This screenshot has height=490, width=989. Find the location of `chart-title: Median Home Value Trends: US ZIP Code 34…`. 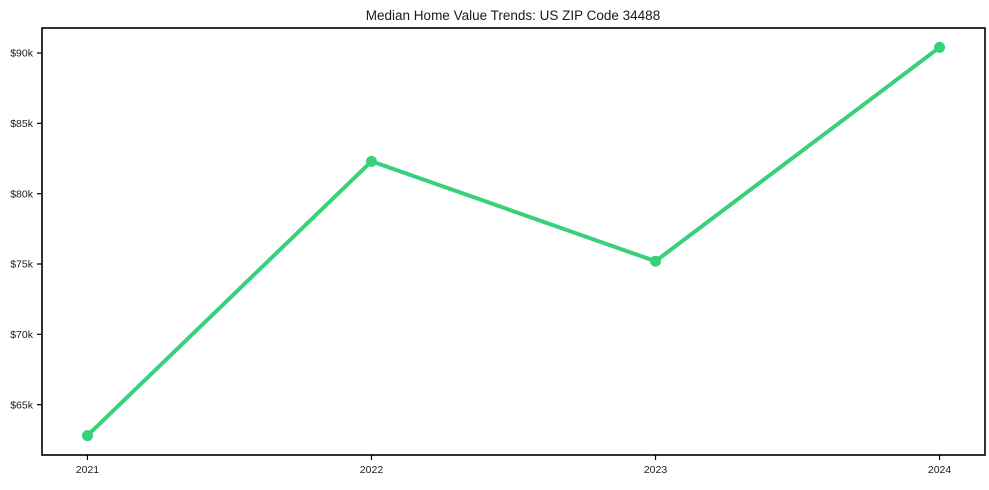

chart-title: Median Home Value Trends: US ZIP Code 34… is located at coordinates (513, 15).